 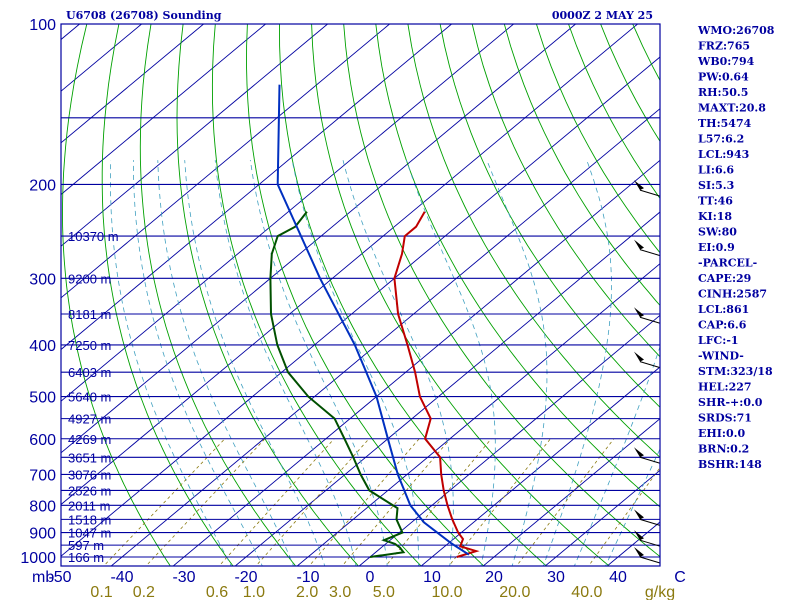 I want to click on index-entry: WMO:26708, so click(x=736, y=30).